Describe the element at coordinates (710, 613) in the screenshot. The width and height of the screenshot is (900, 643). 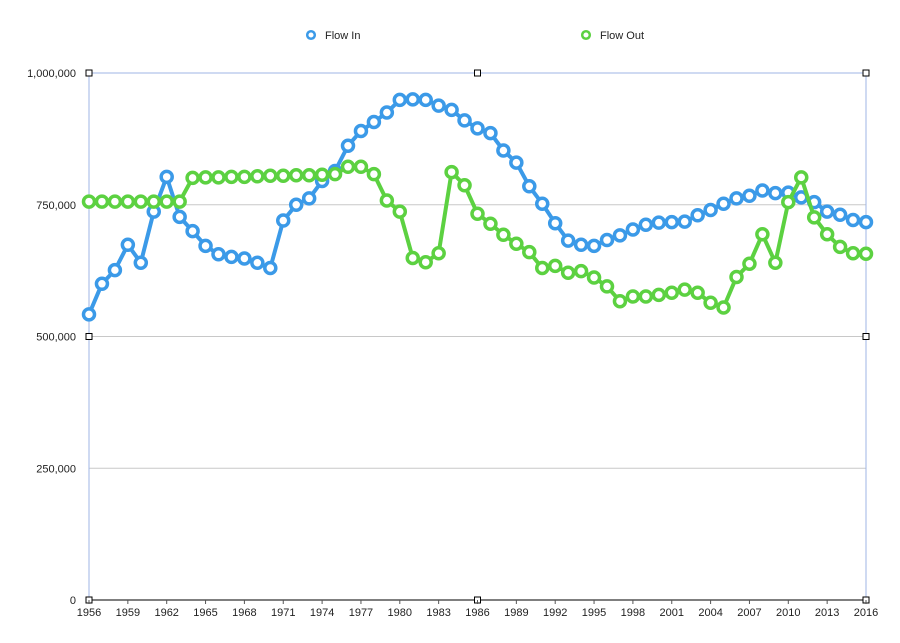
I see `x-tick-label: 2004` at that location.